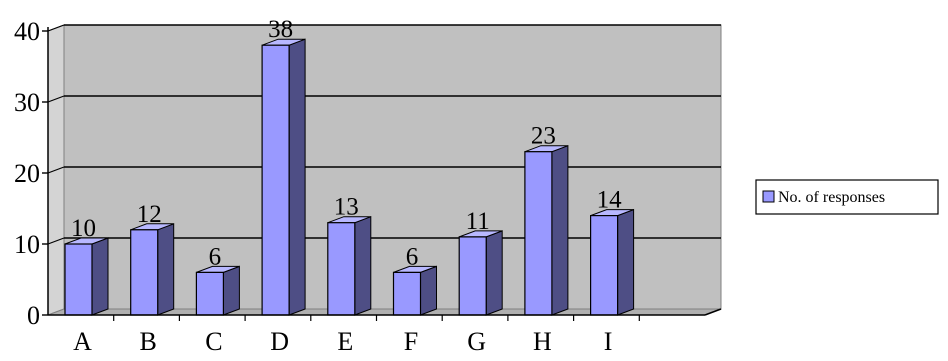  What do you see at coordinates (831, 197) in the screenshot?
I see `legend-label: No. of responses` at bounding box center [831, 197].